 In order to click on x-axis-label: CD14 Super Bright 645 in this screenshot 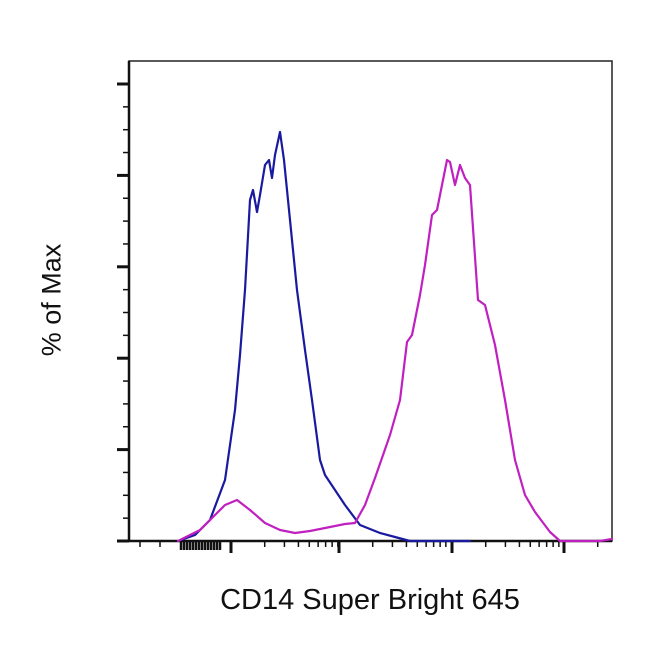, I will do `click(370, 600)`.